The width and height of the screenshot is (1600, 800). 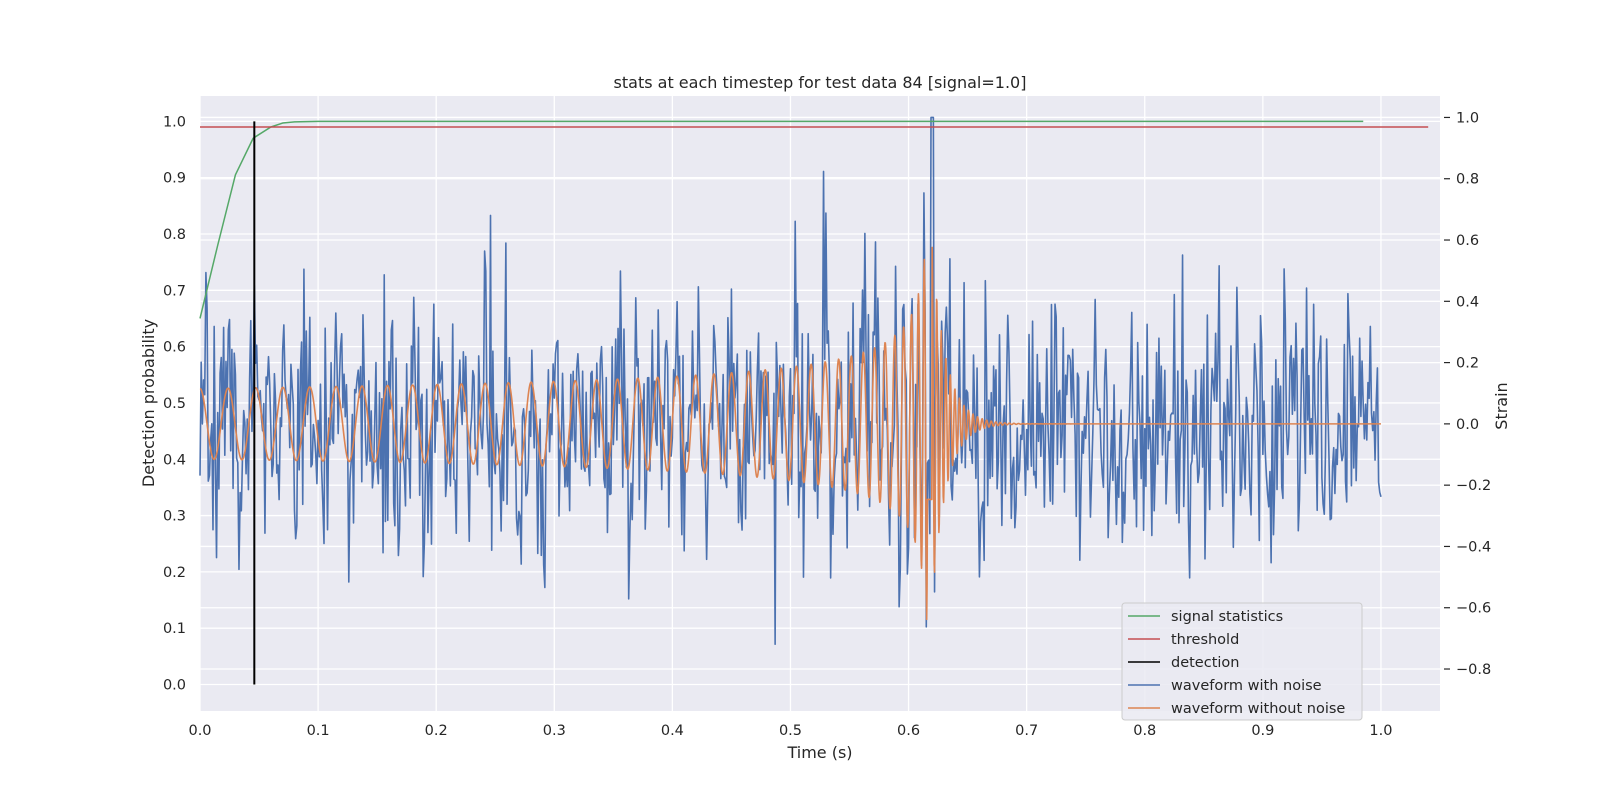 What do you see at coordinates (1473, 670) in the screenshot?
I see `y2-tick-label: −0.8` at bounding box center [1473, 670].